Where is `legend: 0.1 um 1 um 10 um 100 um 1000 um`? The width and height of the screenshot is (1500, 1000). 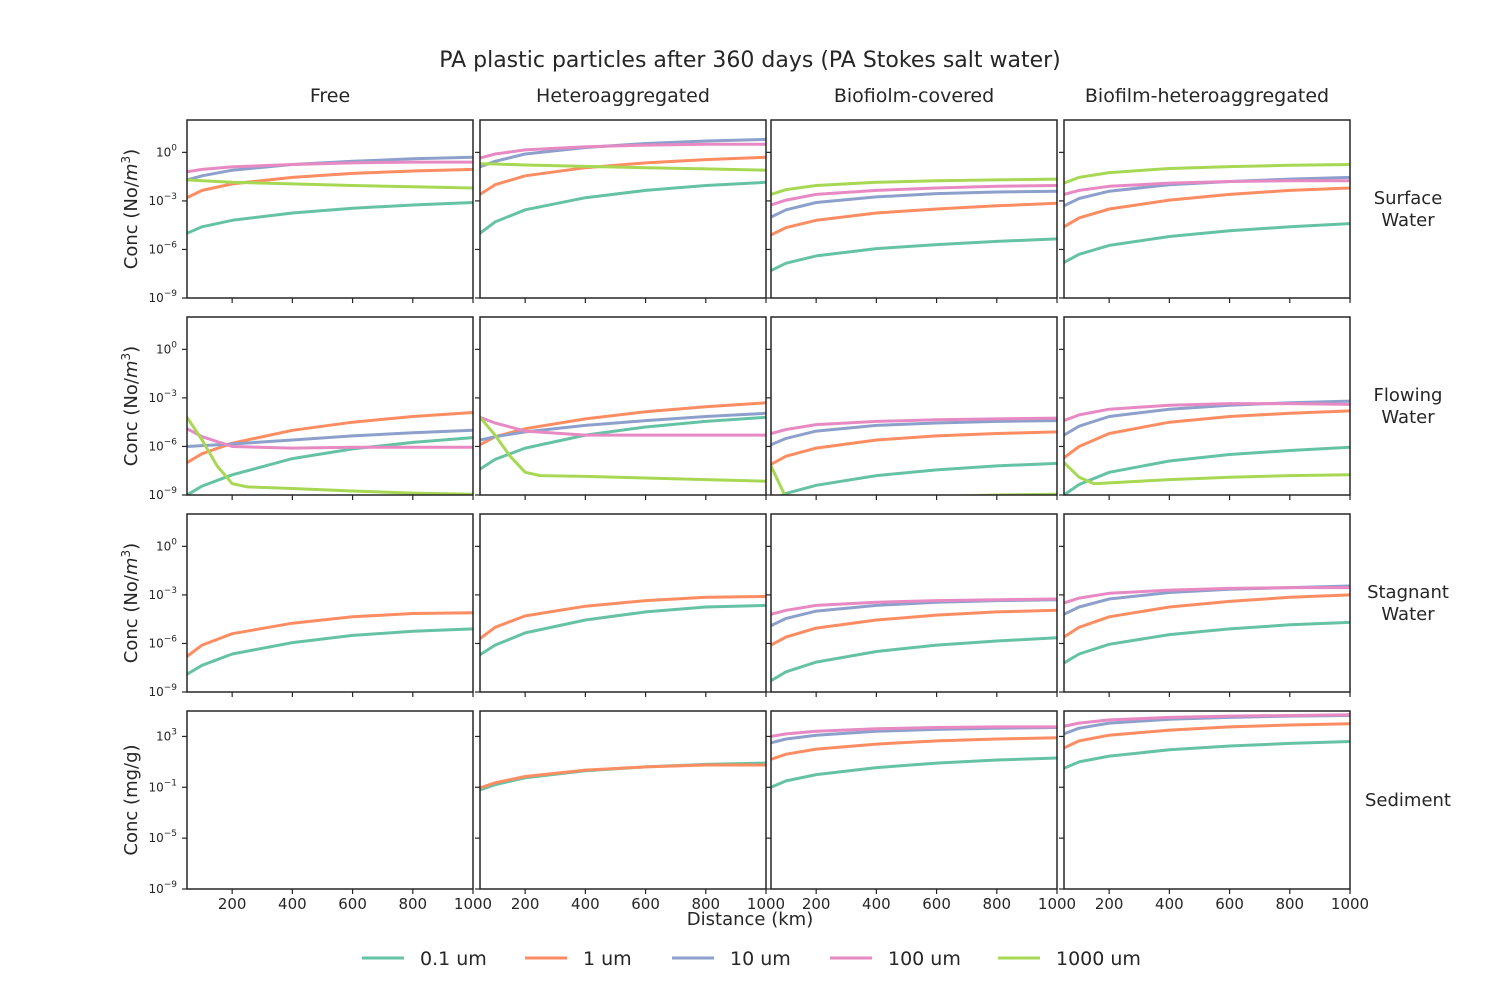
legend: 0.1 um 1 um 10 um 100 um 1000 um is located at coordinates (751, 959).